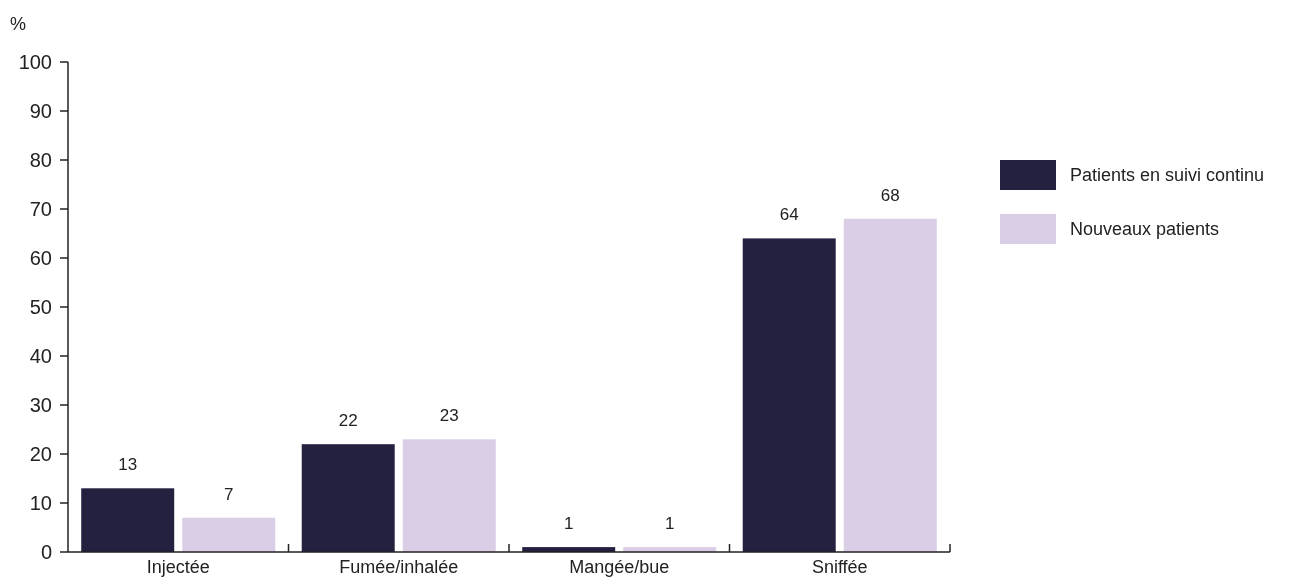 The image size is (1306, 587). I want to click on y-tick-label: 10, so click(40, 503).